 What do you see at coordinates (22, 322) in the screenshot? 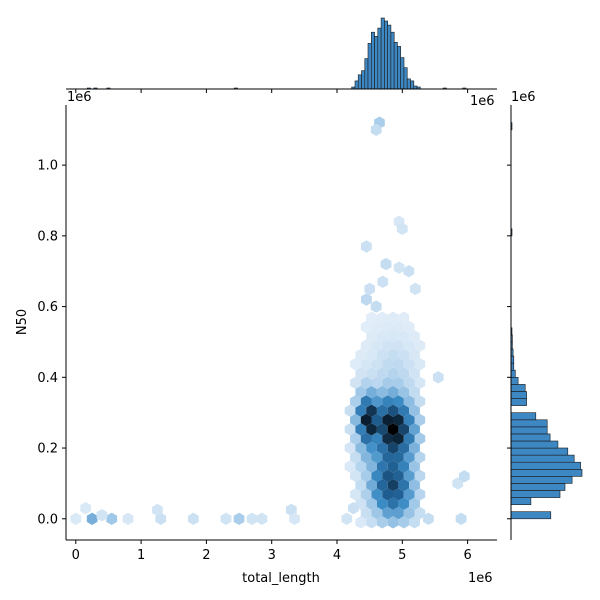
I see `y-axis-label: N50` at bounding box center [22, 322].